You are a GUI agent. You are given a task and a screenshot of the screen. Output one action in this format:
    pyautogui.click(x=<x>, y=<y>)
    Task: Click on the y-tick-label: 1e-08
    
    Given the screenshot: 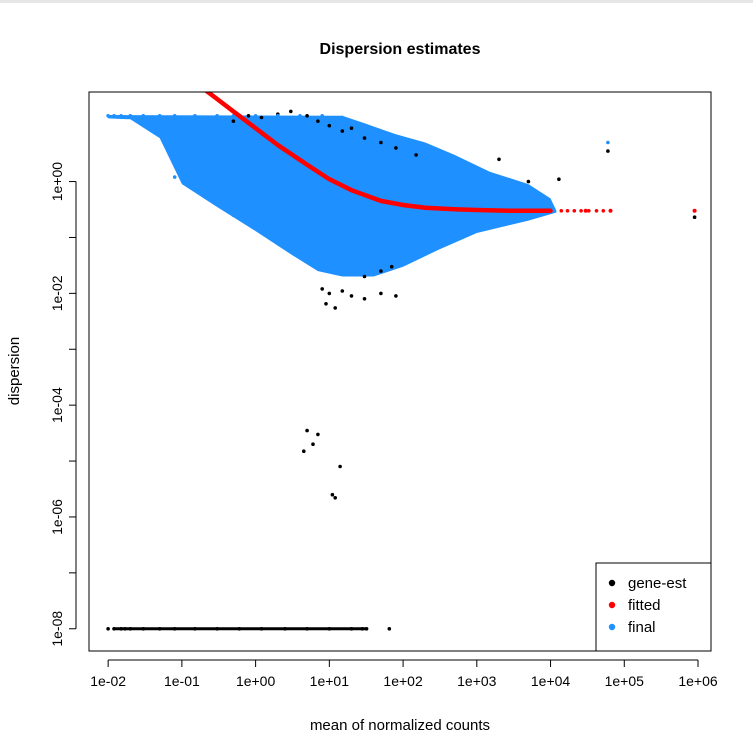 What is the action you would take?
    pyautogui.click(x=57, y=629)
    